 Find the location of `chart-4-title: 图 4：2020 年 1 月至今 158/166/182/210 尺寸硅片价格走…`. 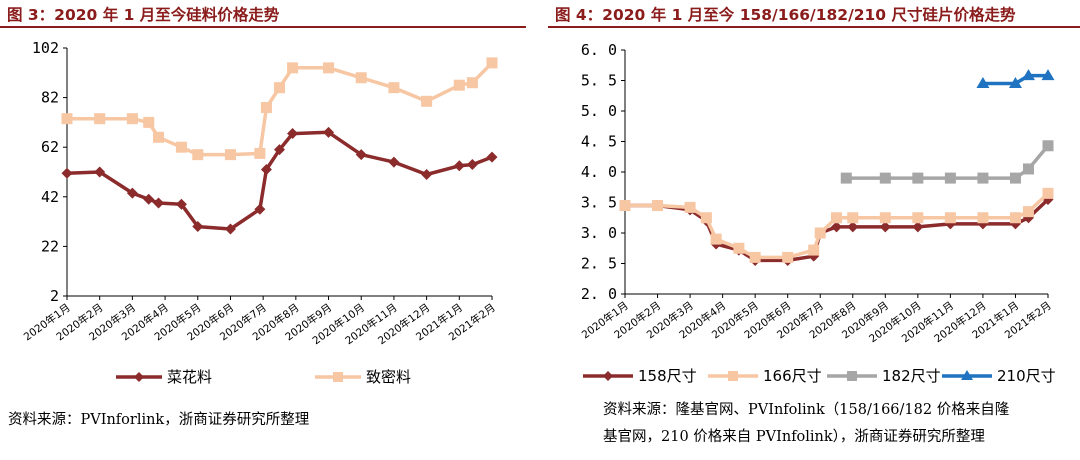

chart-4-title: 图 4：2020 年 1 月至今 158/166/182/210 尺寸硅片价格走… is located at coordinates (785, 15).